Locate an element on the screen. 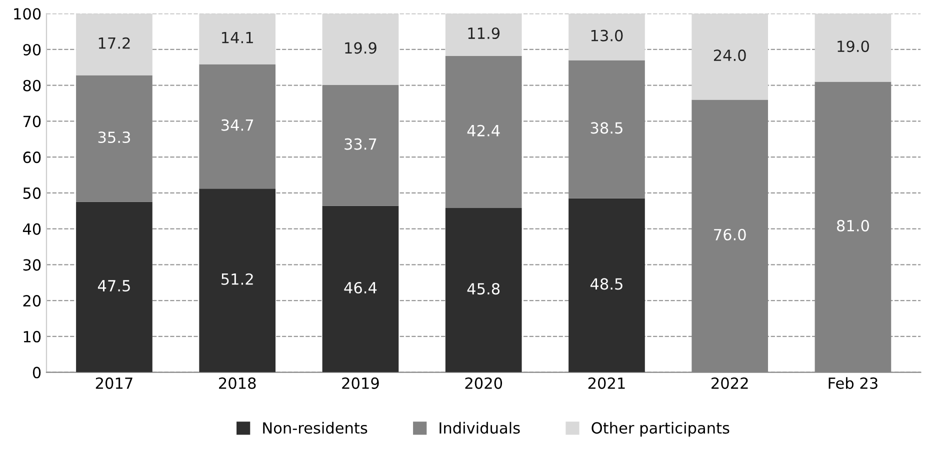 The width and height of the screenshot is (930, 454). data-label: 51.2 is located at coordinates (237, 279).